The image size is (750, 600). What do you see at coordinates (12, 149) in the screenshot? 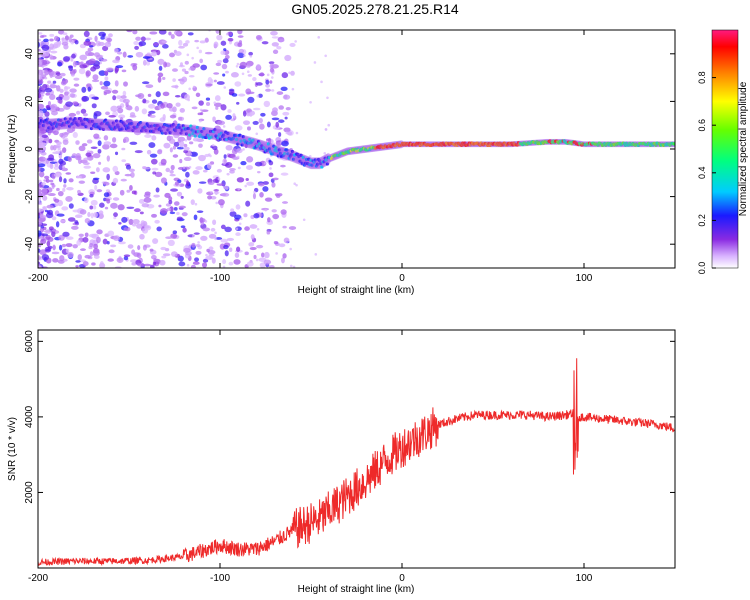
I see `spectrogram-y-label: Frequency (Hz)` at bounding box center [12, 149].